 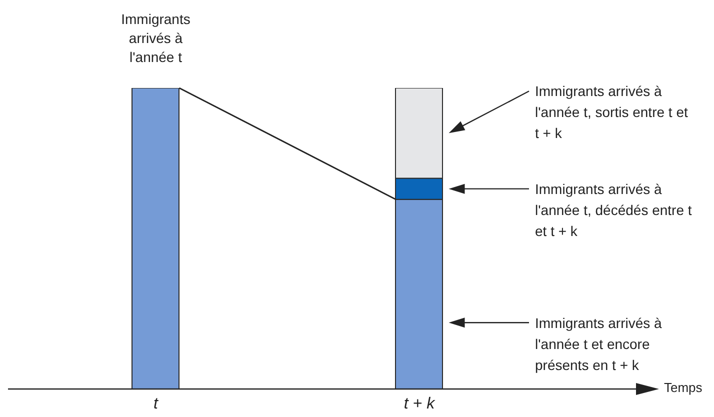 What do you see at coordinates (683, 387) in the screenshot?
I see `x-axis-title: Temps` at bounding box center [683, 387].